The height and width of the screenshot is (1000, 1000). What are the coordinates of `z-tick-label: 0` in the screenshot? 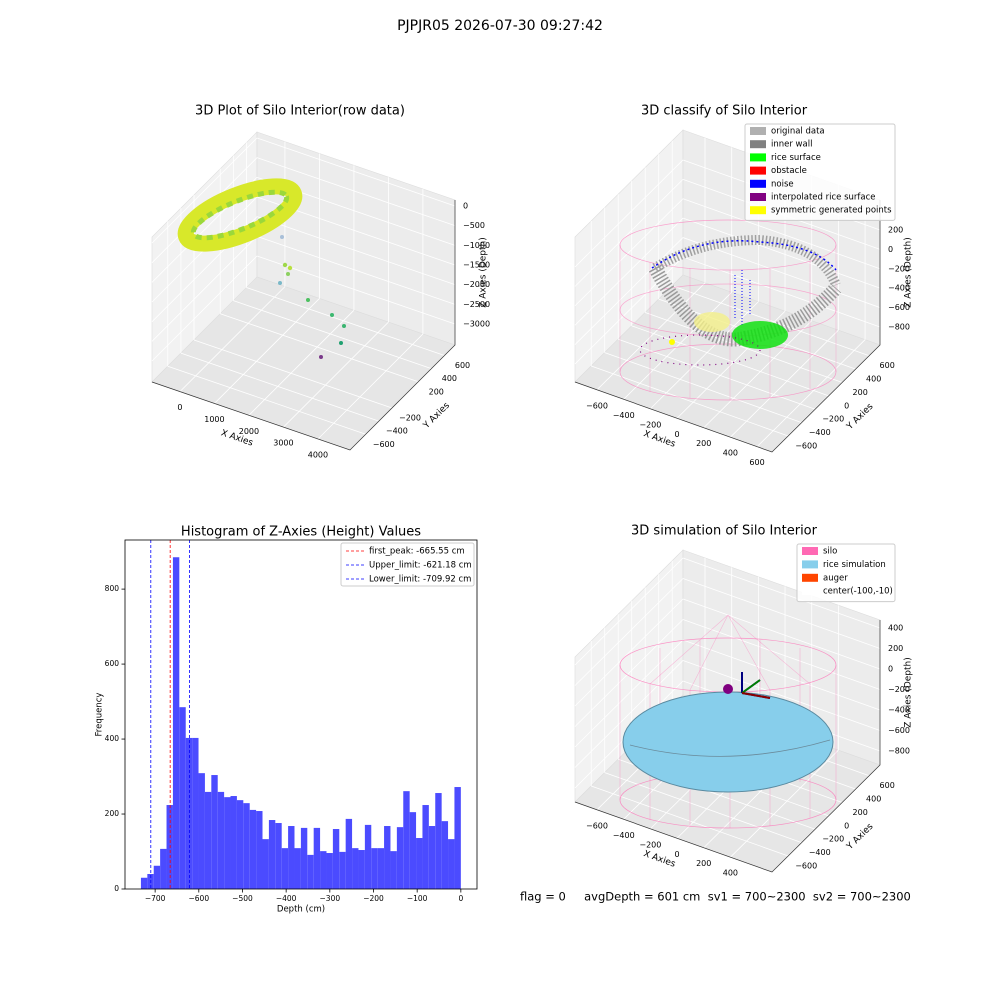 It's located at (465, 206).